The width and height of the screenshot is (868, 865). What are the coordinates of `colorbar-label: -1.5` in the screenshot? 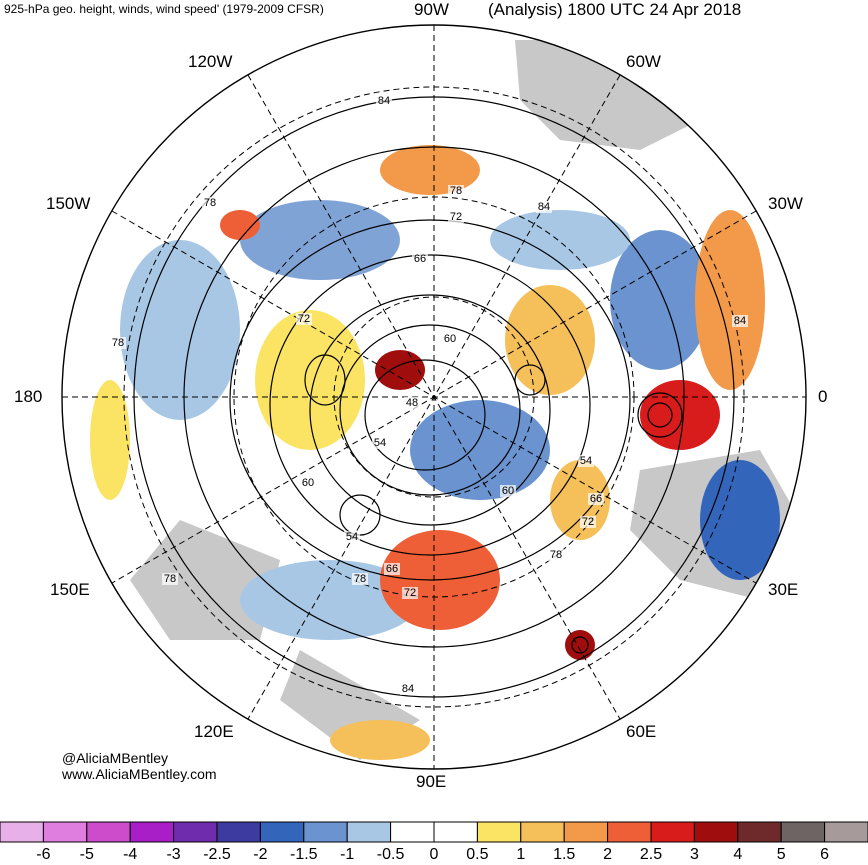 It's located at (304, 854).